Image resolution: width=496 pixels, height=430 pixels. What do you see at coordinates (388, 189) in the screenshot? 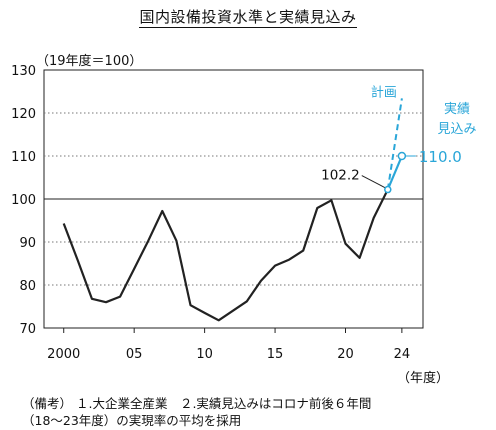
I see `marker-2023` at bounding box center [388, 189].